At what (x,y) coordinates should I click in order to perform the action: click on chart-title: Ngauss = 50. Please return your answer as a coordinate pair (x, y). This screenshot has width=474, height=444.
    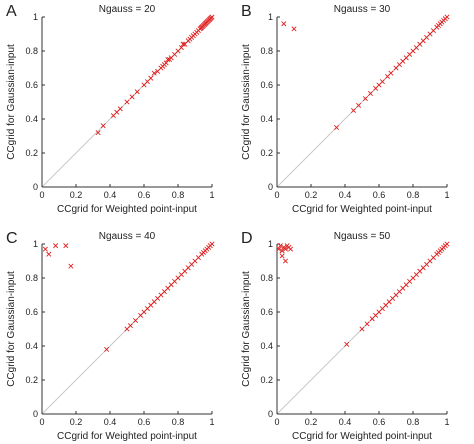
    Looking at the image, I should click on (362, 236).